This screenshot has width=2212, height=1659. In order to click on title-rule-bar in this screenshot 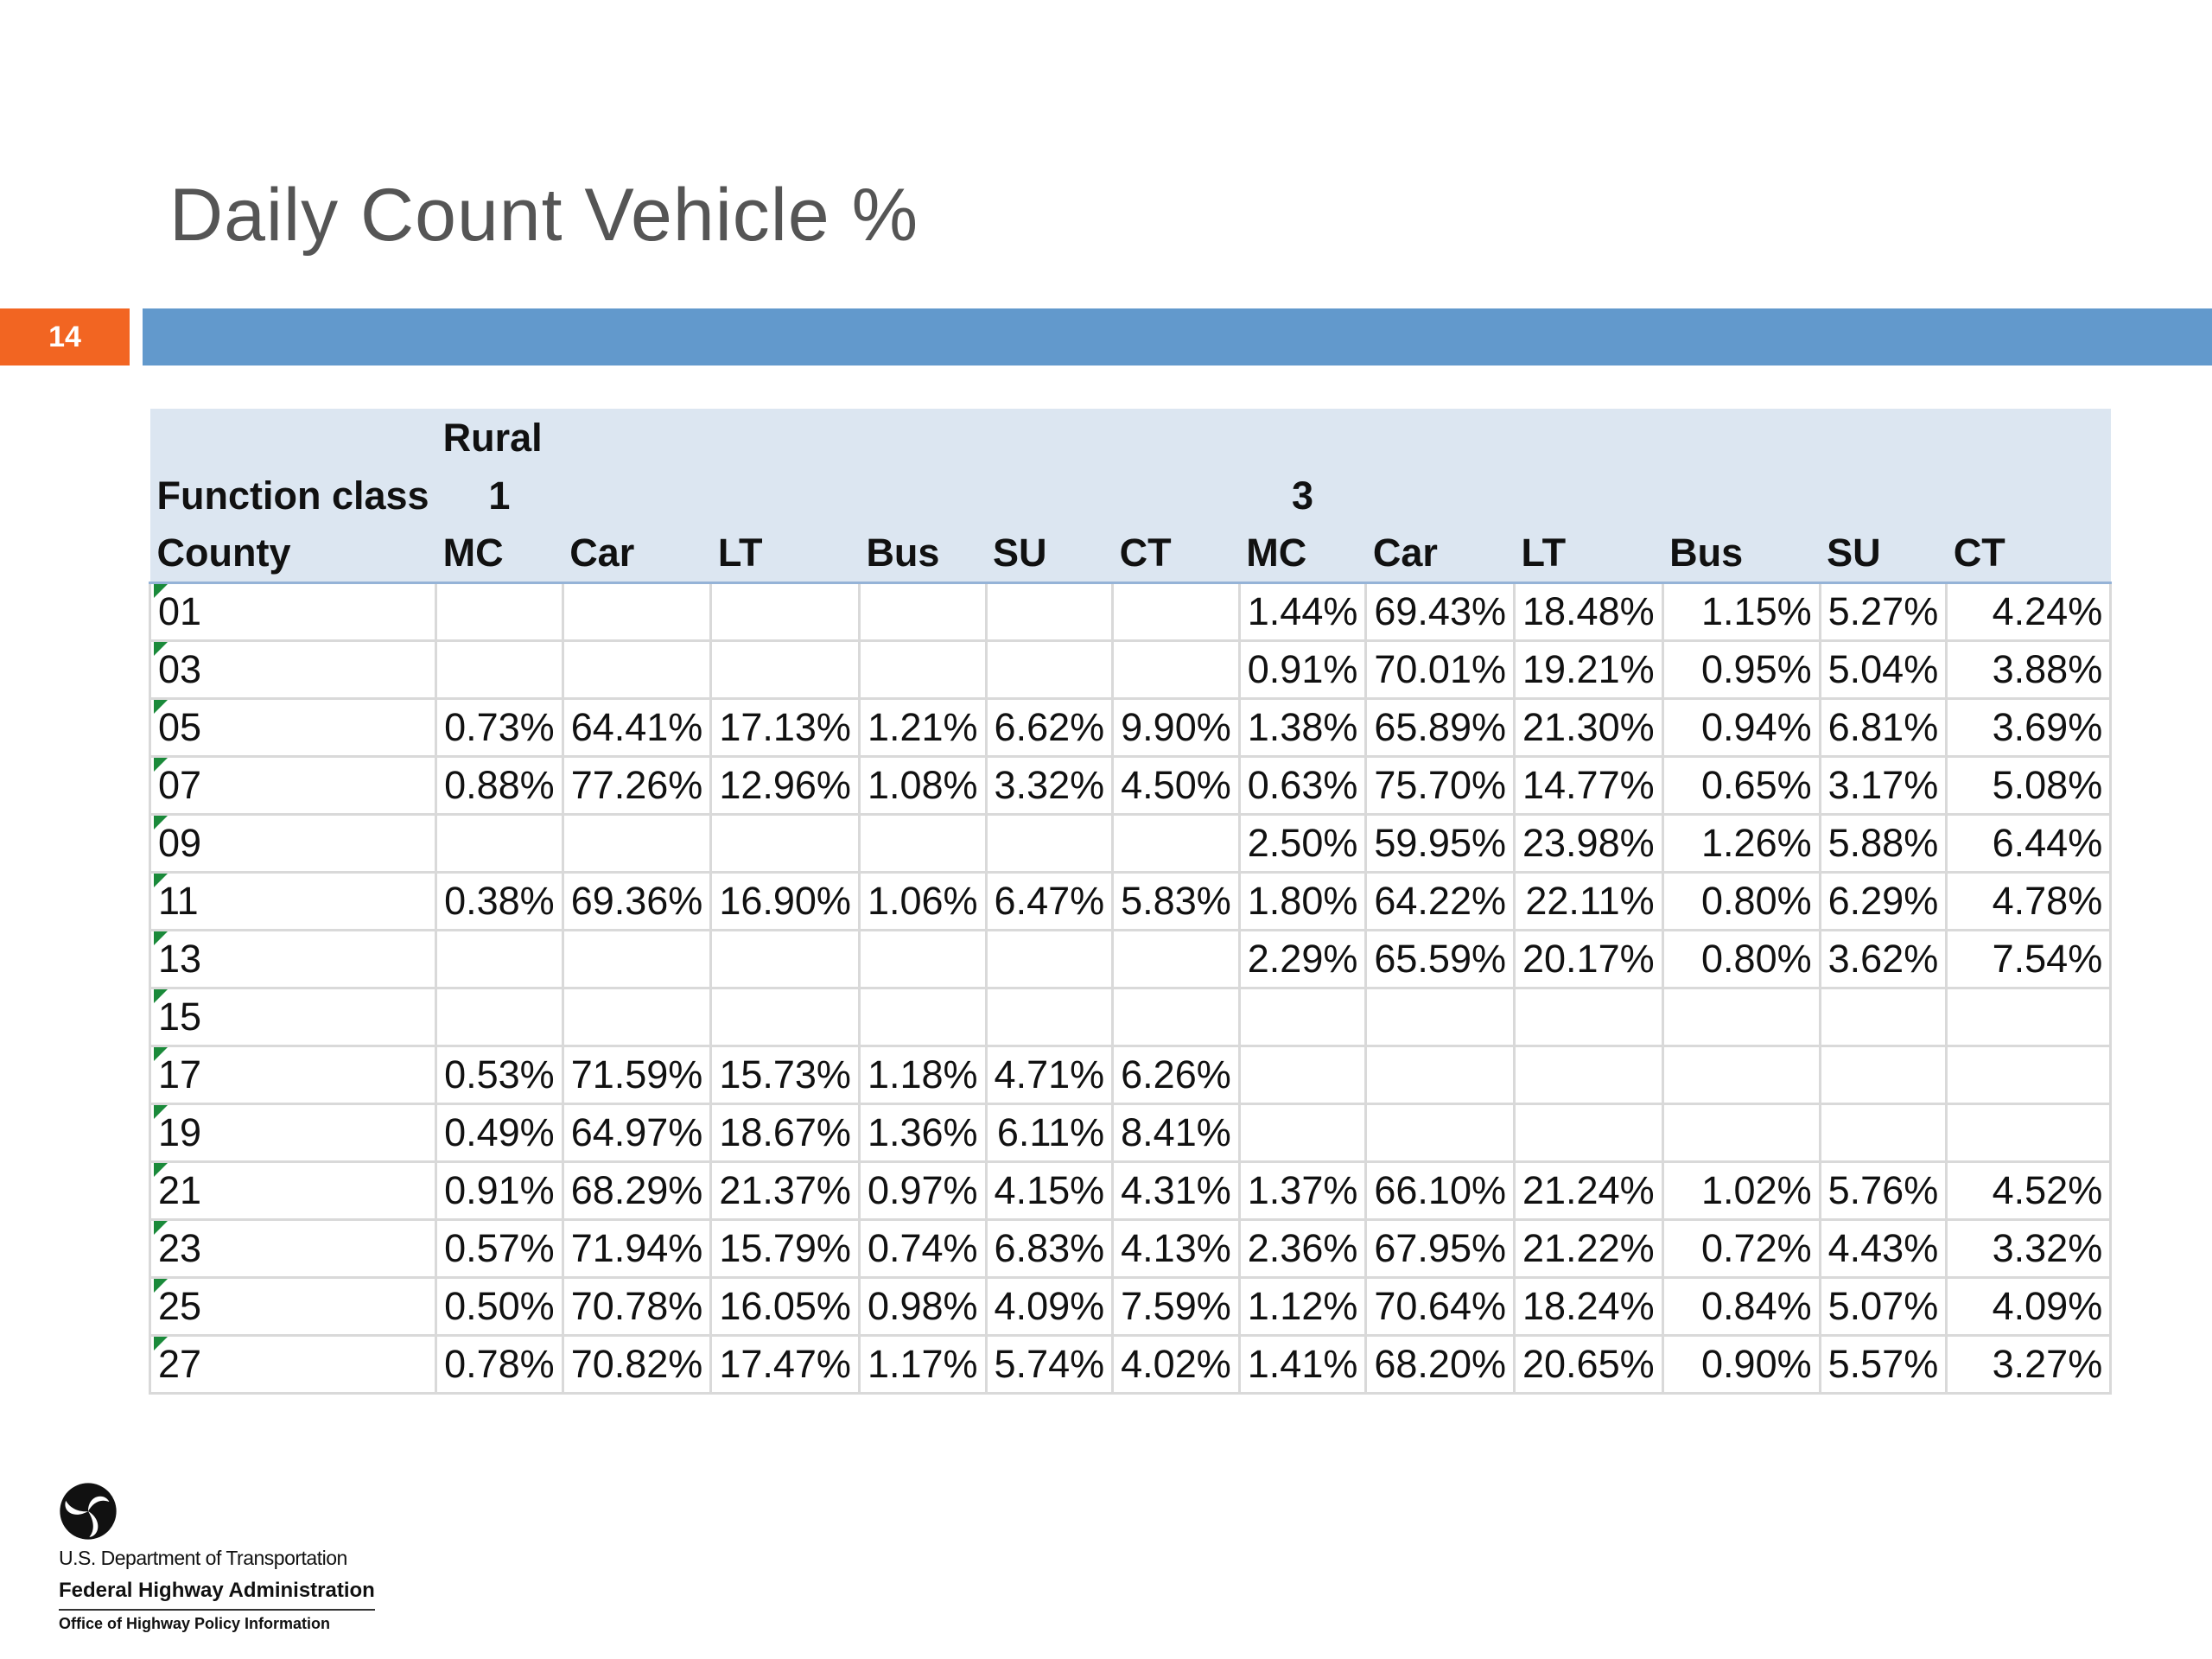, I will do `click(1177, 336)`.